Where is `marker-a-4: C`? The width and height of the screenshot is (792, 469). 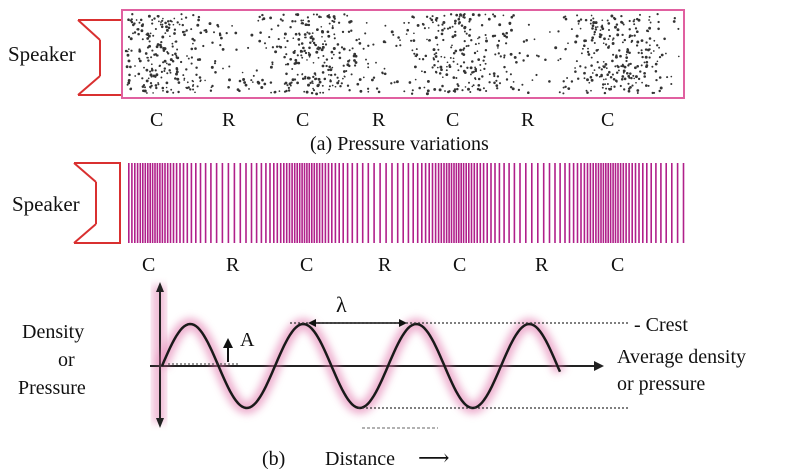 marker-a-4: C is located at coordinates (452, 120).